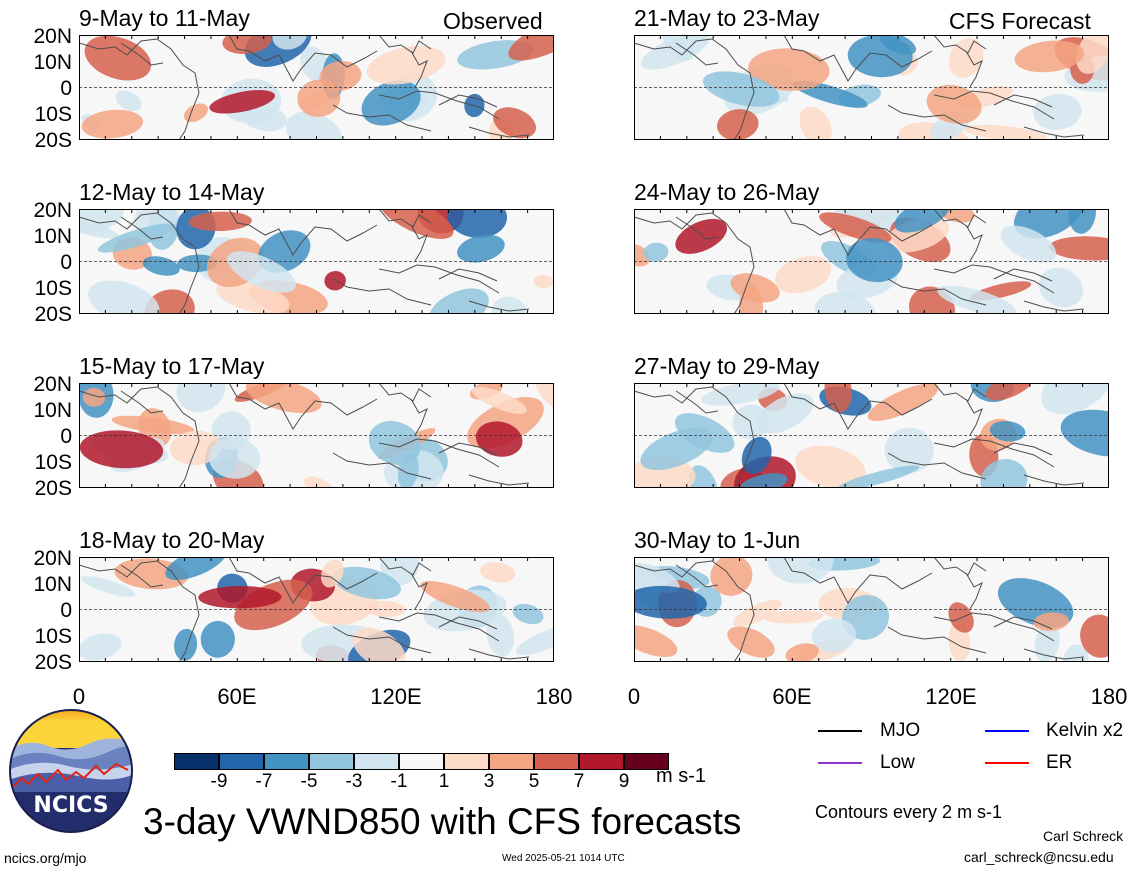 This screenshot has height=872, width=1135. What do you see at coordinates (309, 781) in the screenshot?
I see `colorbar-label: -5` at bounding box center [309, 781].